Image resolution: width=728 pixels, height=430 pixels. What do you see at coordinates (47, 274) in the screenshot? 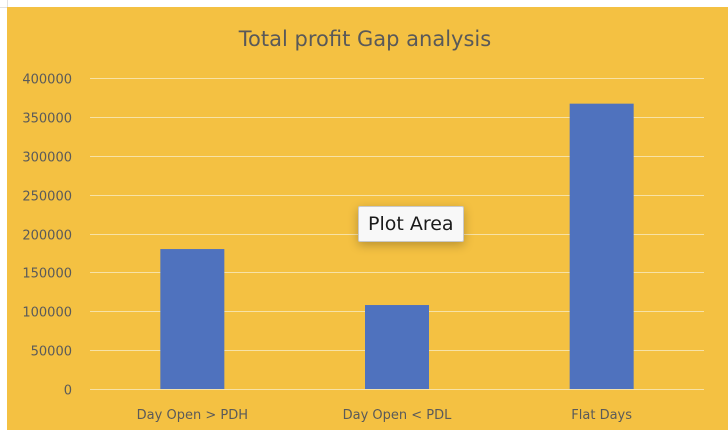
I see `y-tick-label: 150000` at bounding box center [47, 274].